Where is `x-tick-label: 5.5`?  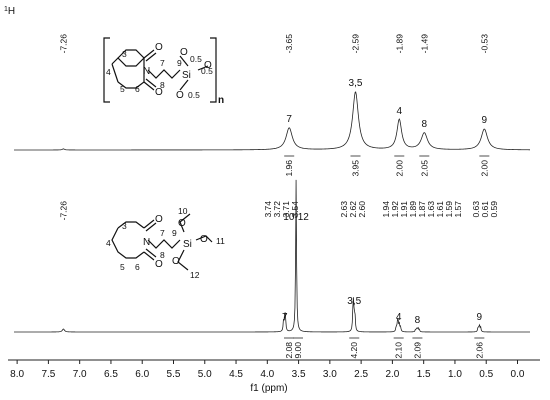 x-tick-label: 5.5 is located at coordinates (174, 374).